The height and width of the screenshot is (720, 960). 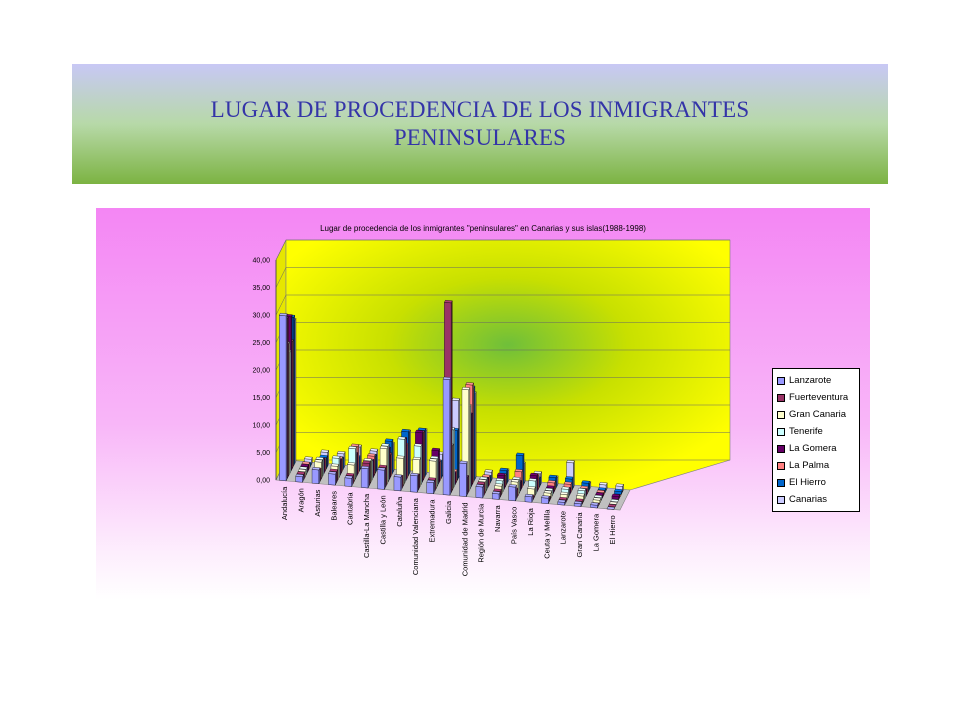 What do you see at coordinates (263, 481) in the screenshot?
I see `y-tick-label: 0,00` at bounding box center [263, 481].